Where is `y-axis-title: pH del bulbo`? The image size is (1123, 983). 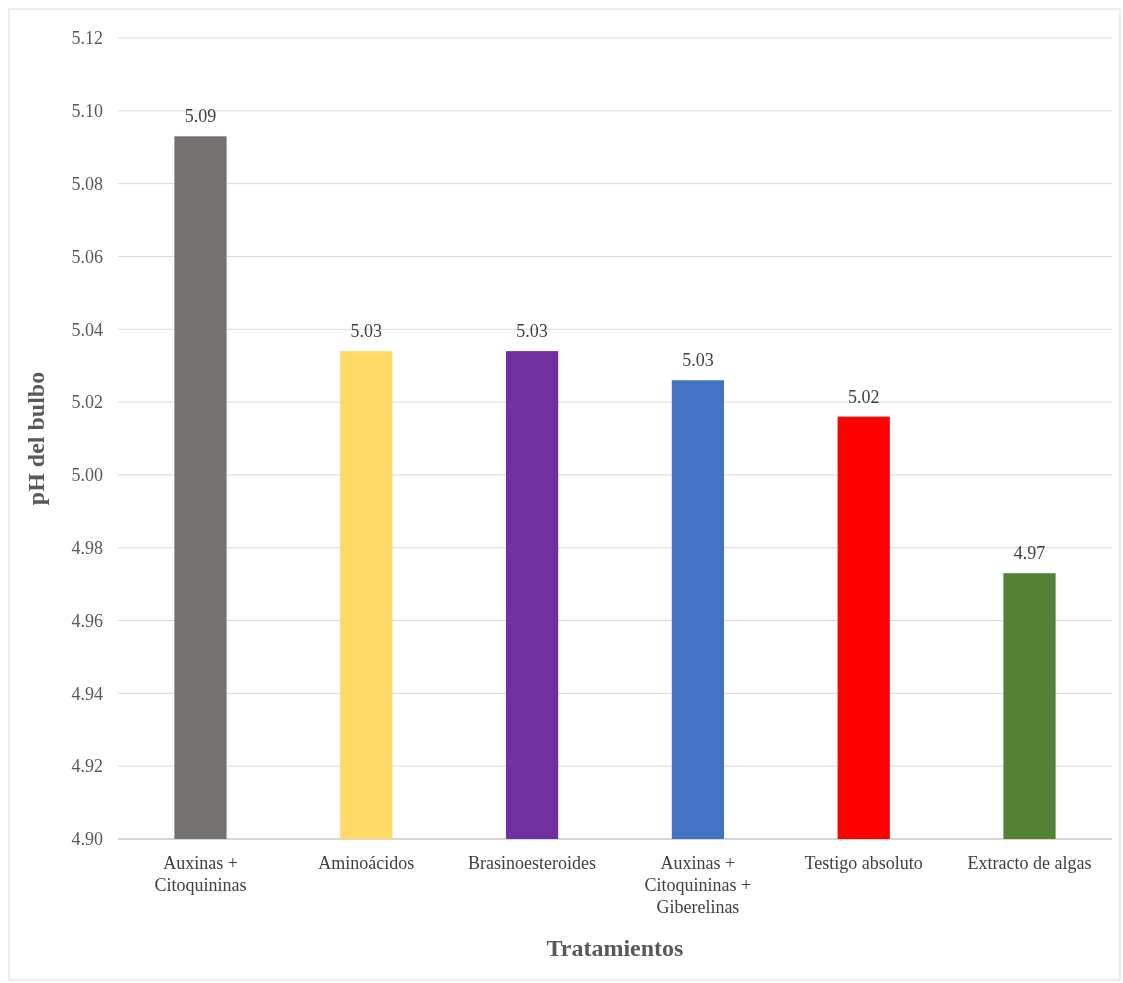
y-axis-title: pH del bulbo is located at coordinates (36, 438).